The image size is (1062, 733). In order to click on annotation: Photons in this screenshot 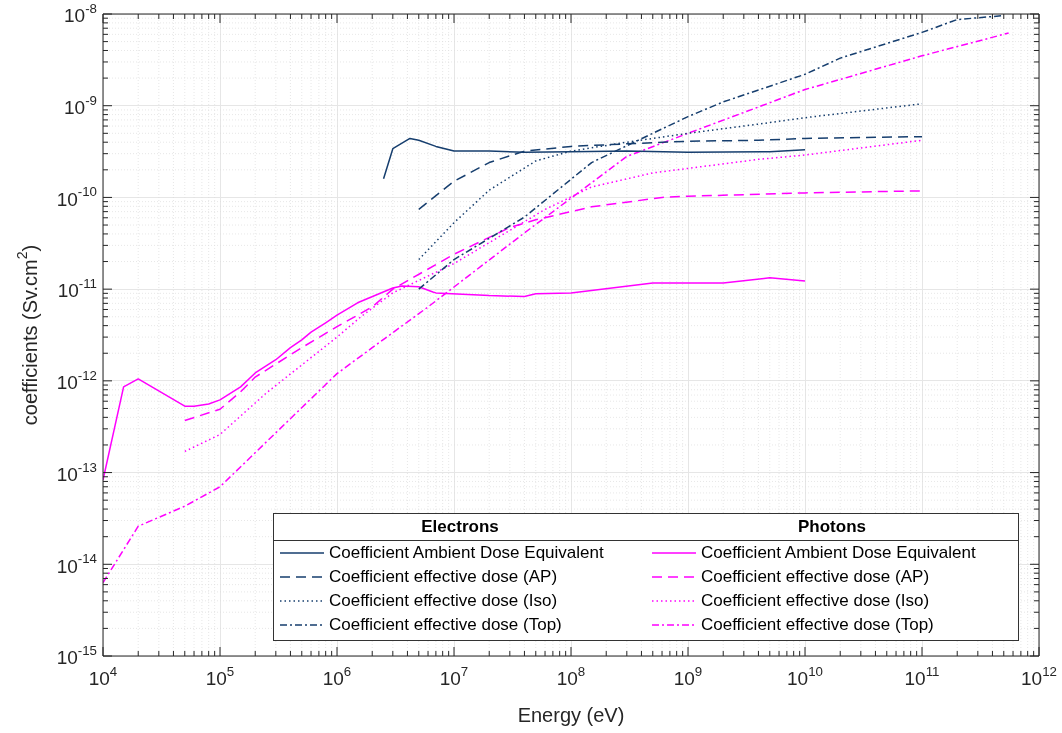, I will do `click(832, 527)`.